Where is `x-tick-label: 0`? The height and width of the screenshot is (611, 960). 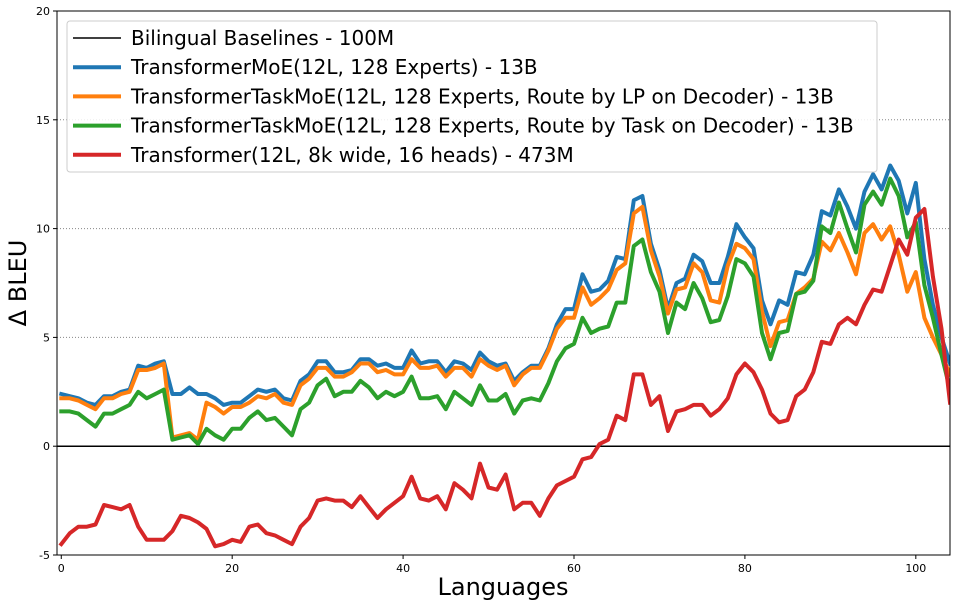 x-tick-label: 0 is located at coordinates (61, 568).